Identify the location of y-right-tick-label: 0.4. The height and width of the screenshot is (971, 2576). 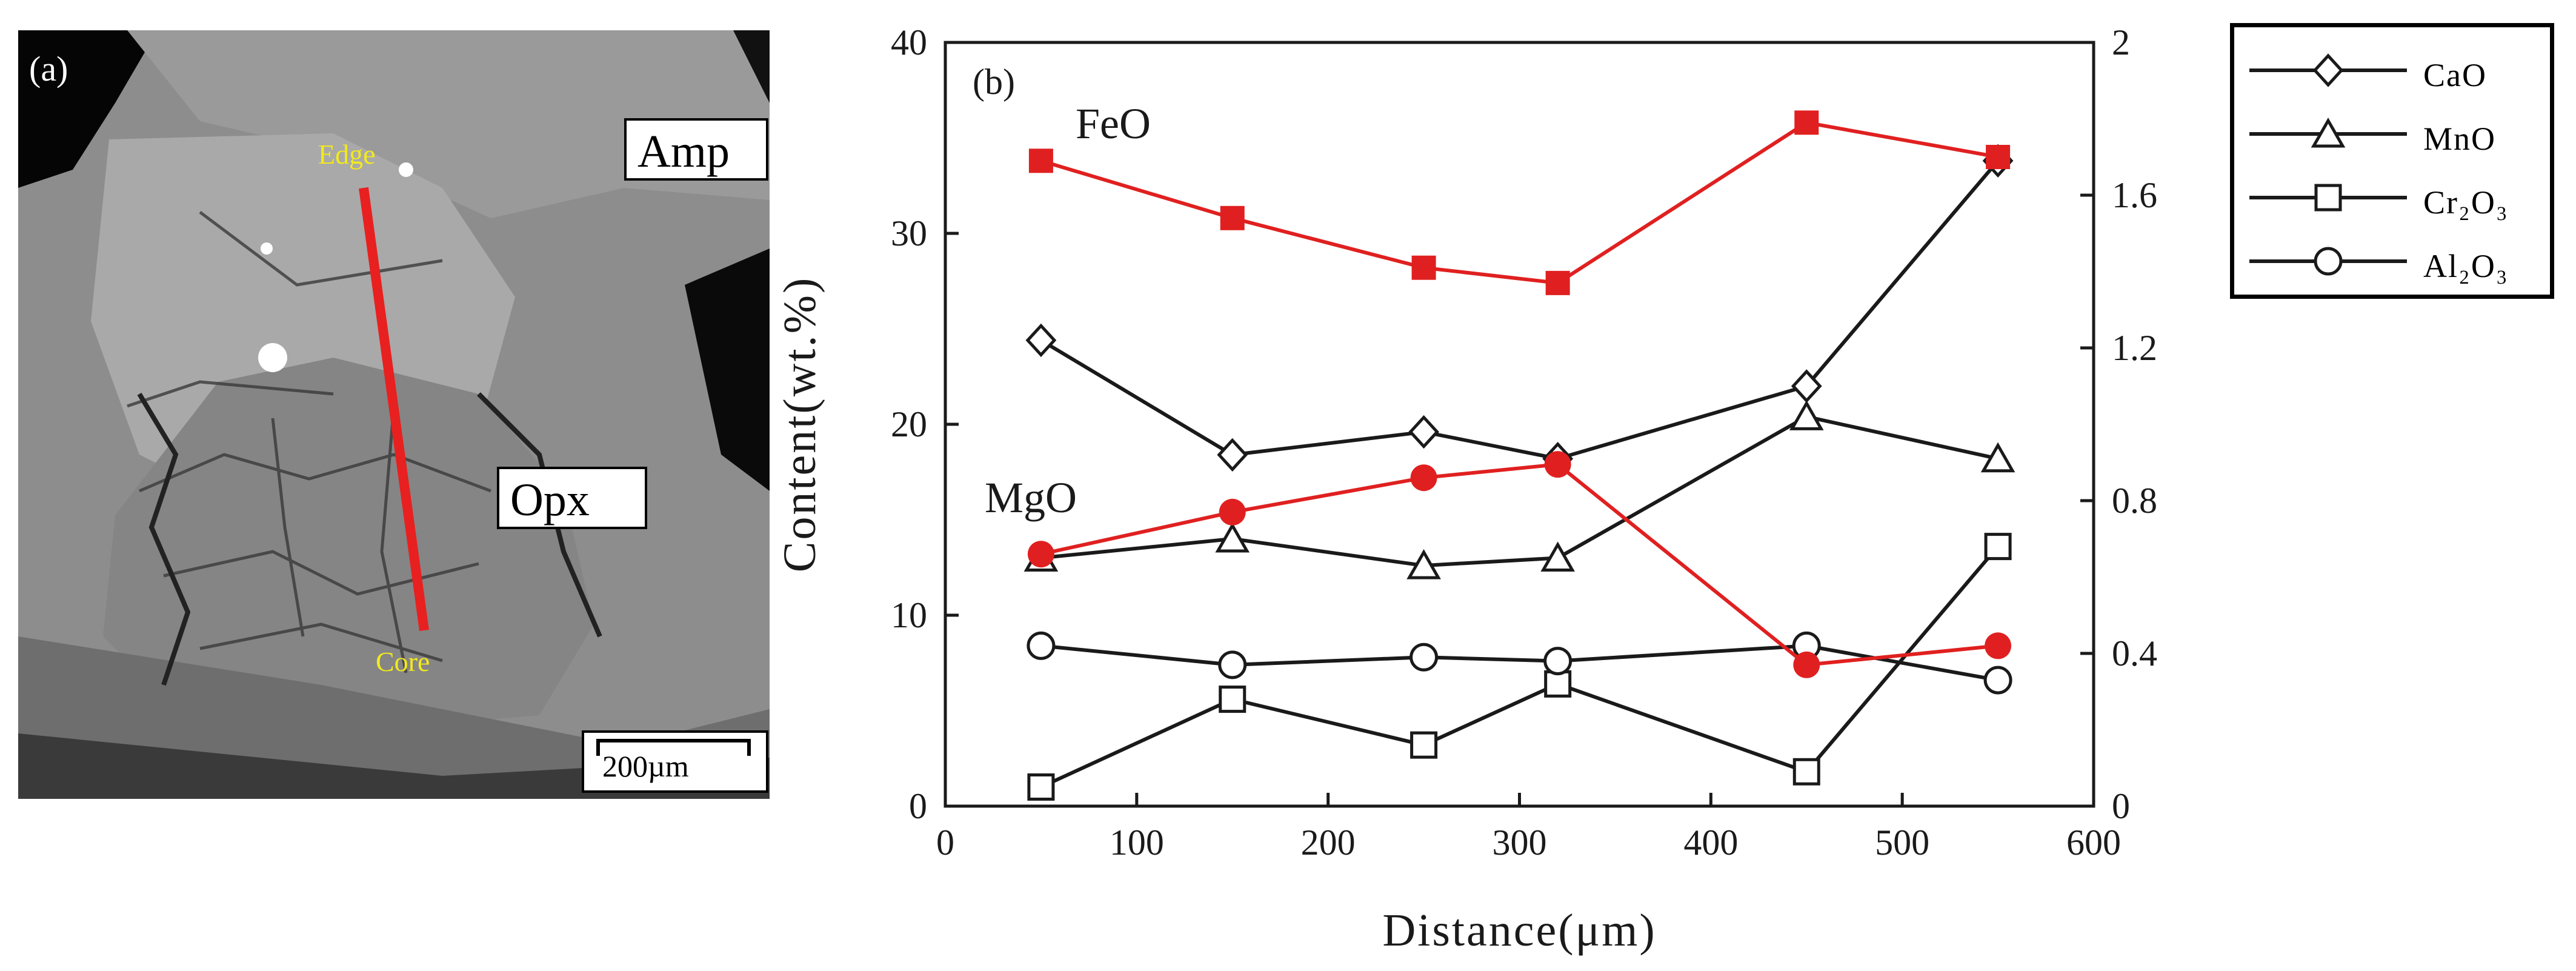
(2134, 653).